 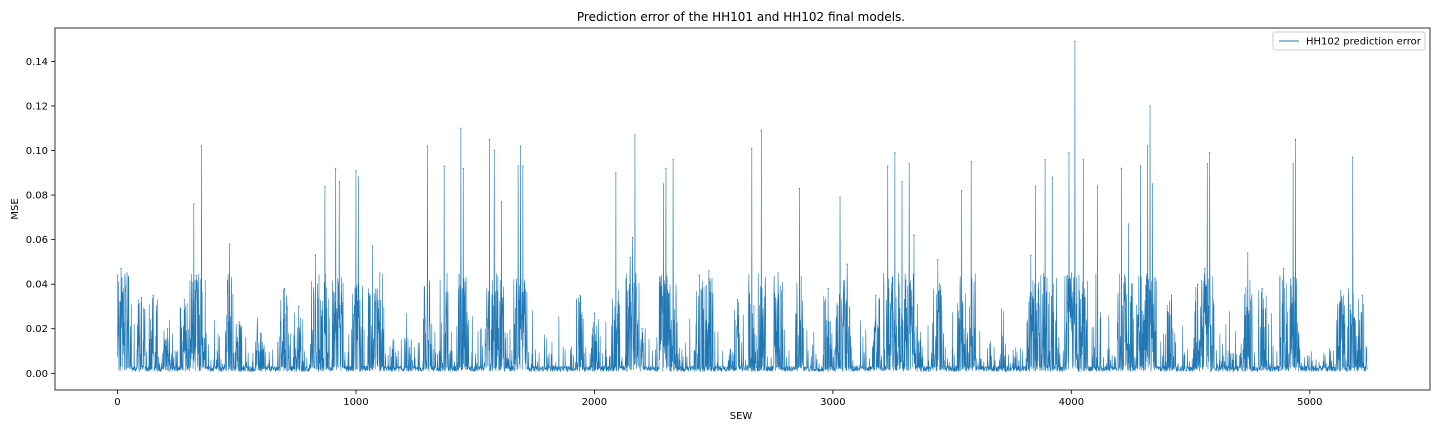 What do you see at coordinates (37, 62) in the screenshot?
I see `y-tick-label: 0.14` at bounding box center [37, 62].